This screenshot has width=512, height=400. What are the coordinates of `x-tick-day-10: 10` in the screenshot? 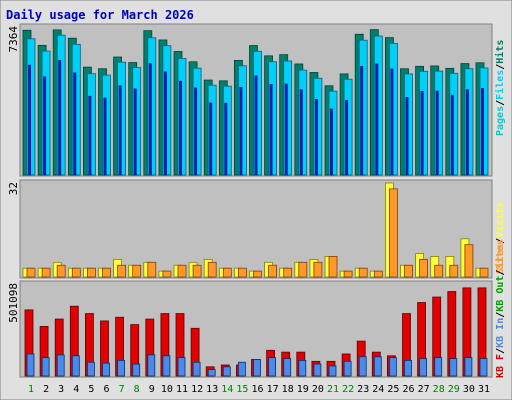 It's located at (167, 389).